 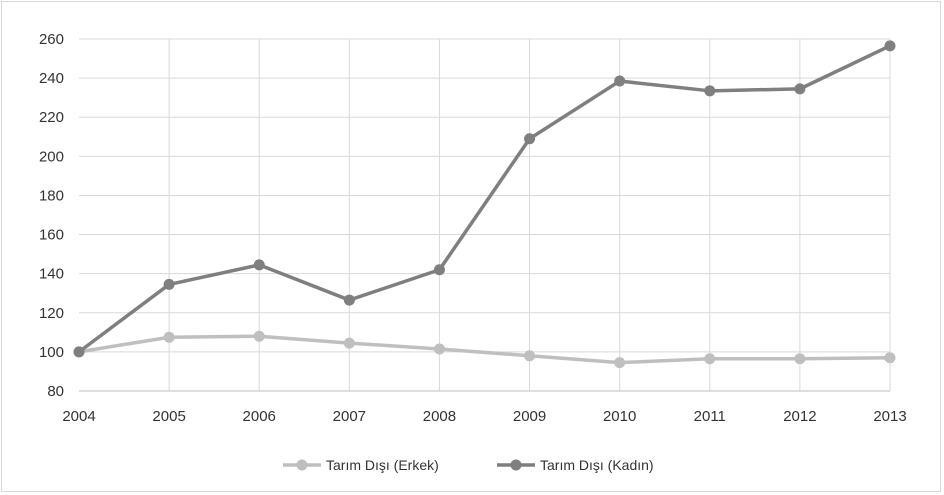 I want to click on x-tick-label: 2011, so click(x=710, y=416).